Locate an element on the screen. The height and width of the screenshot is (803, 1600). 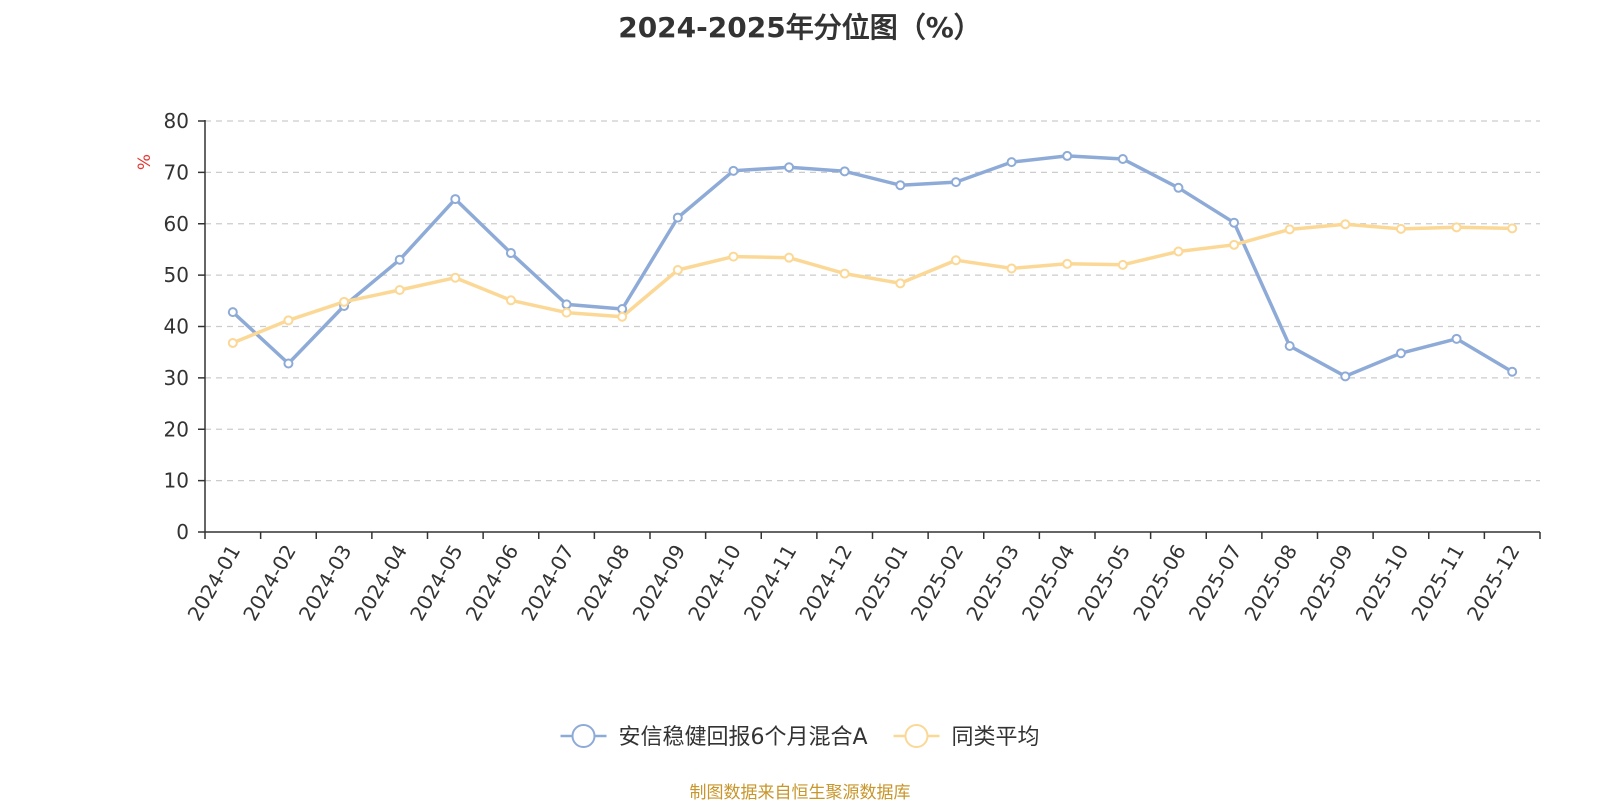
x-tick-label: 2024-02 is located at coordinates (269, 583).